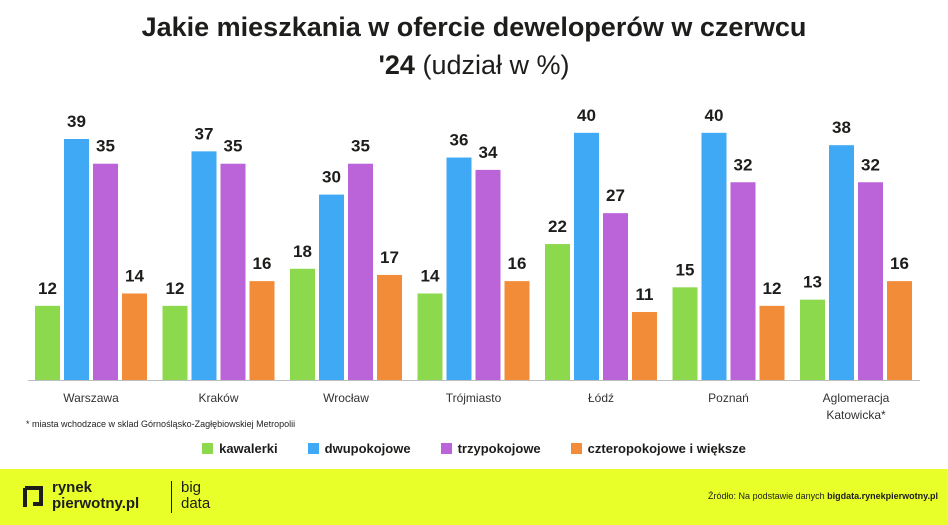 The height and width of the screenshot is (525, 948). I want to click on legend-label: dwupokojowe, so click(367, 448).